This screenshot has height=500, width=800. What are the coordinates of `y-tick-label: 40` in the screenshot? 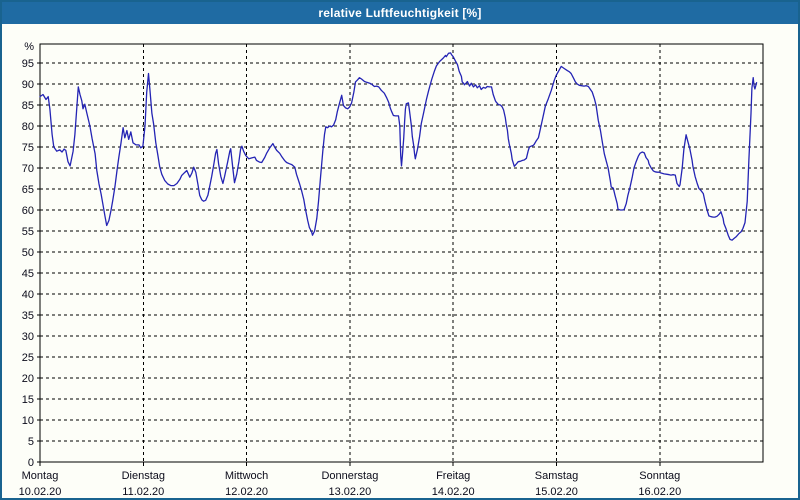 It's located at (28, 295).